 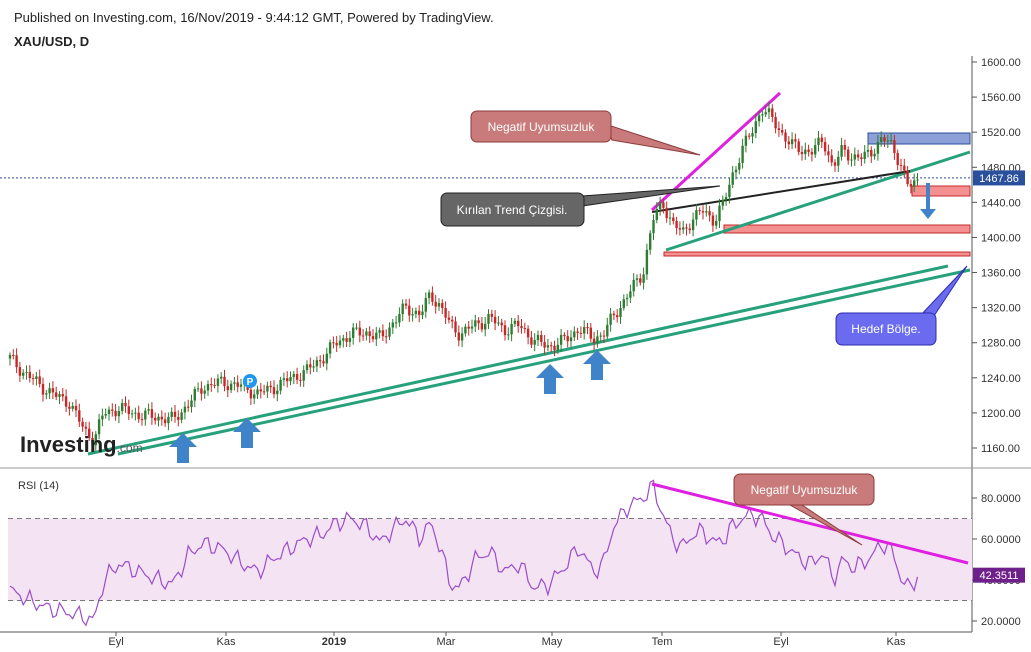 I want to click on broken-trend-callout-text: Kırılan Trend Çizgisi., so click(x=512, y=210).